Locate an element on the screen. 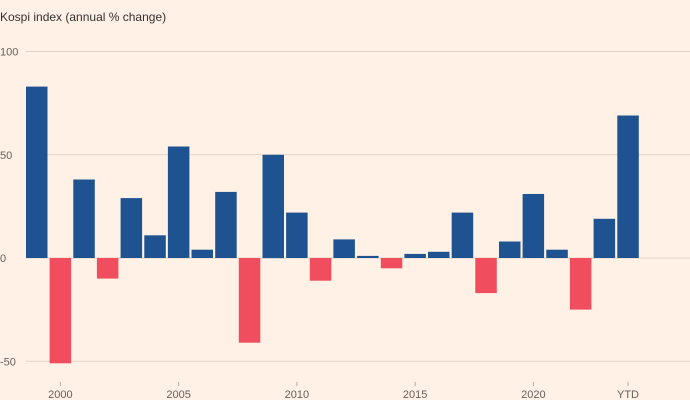  bar-2002 is located at coordinates (107, 268).